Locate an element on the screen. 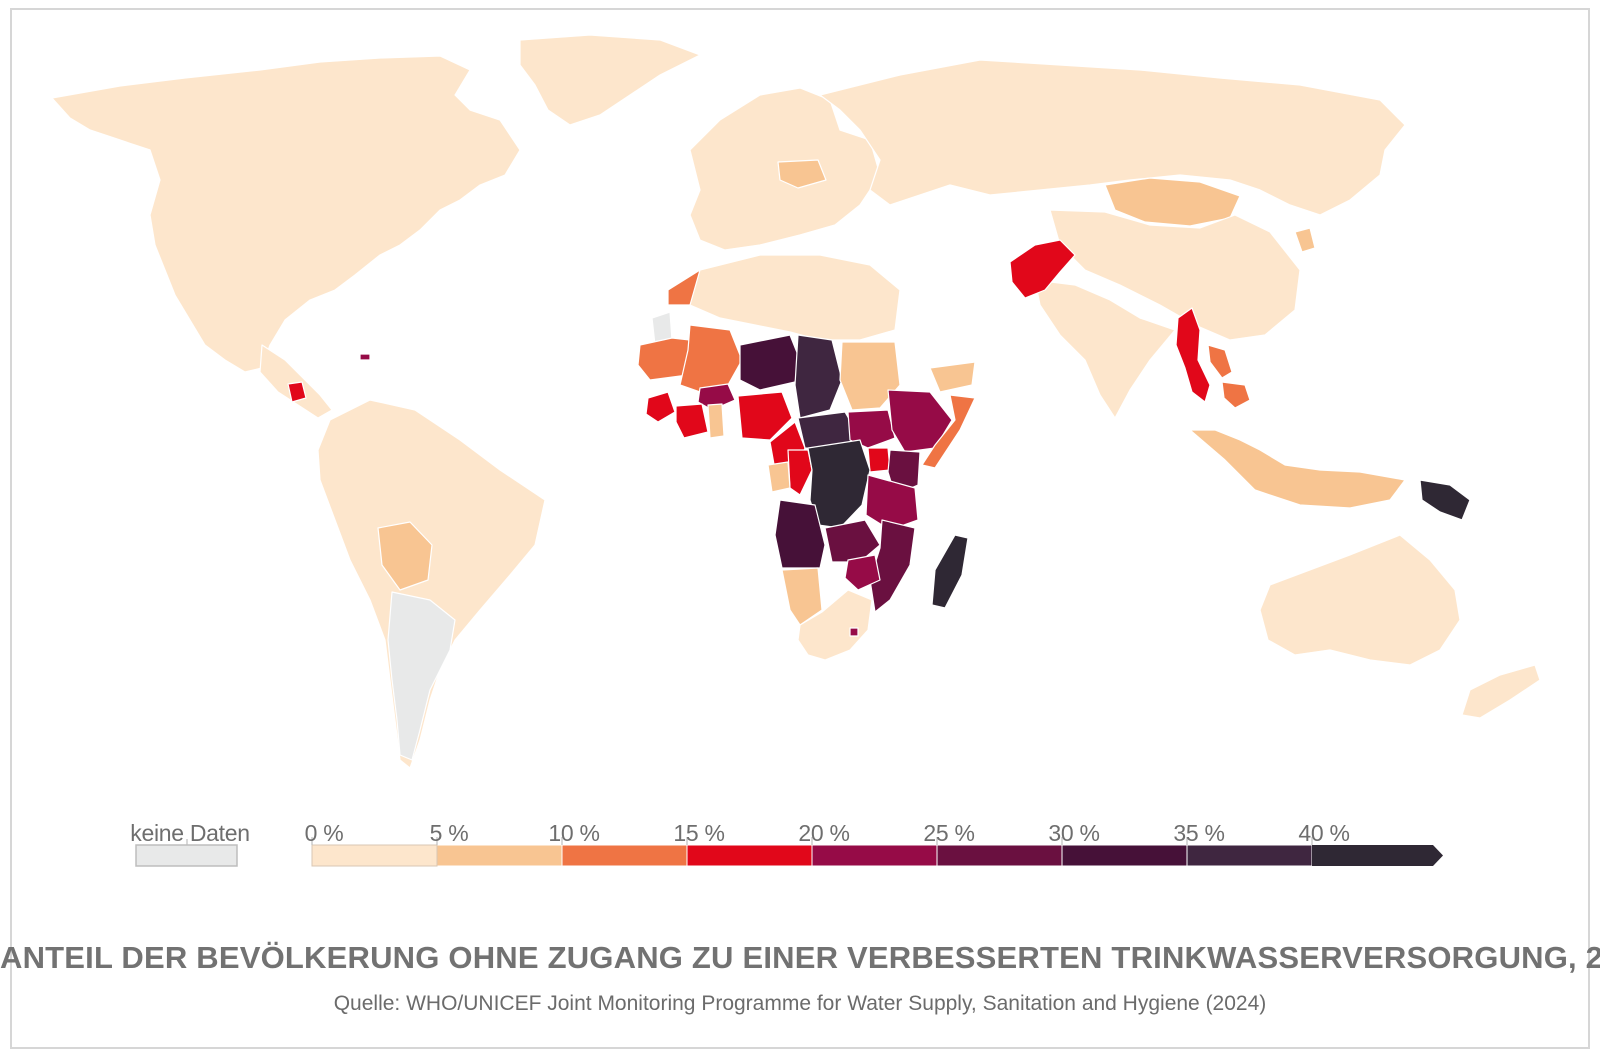  region-sudan is located at coordinates (870, 376).